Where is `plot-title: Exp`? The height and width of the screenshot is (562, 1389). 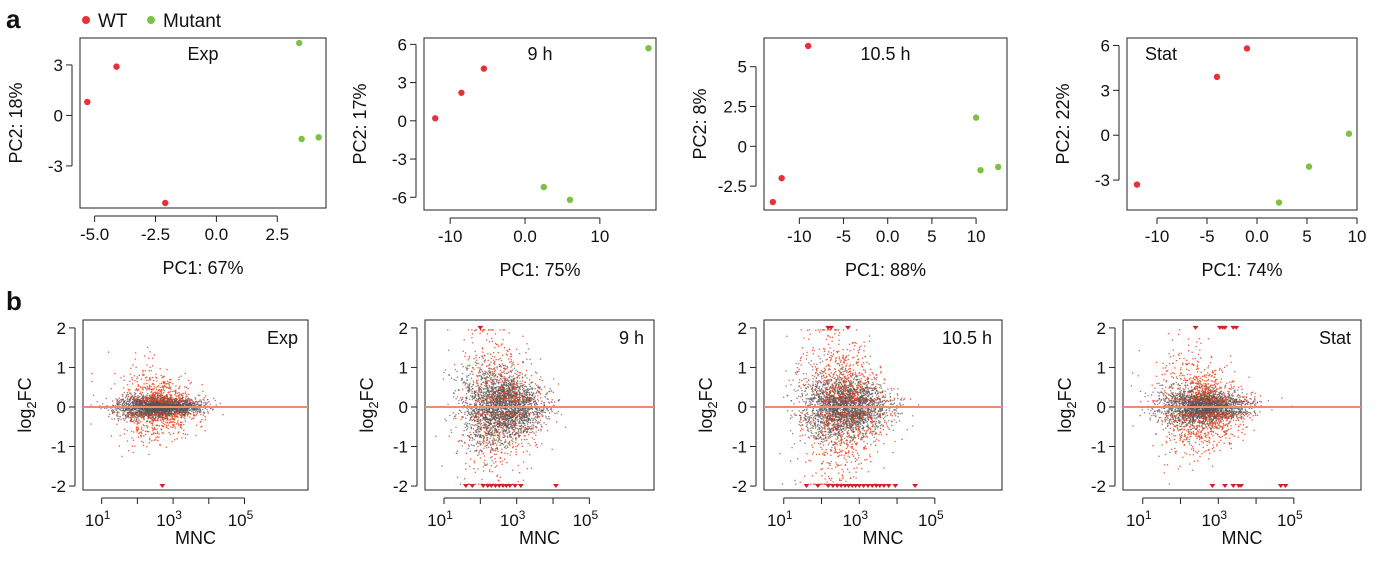 plot-title: Exp is located at coordinates (282, 338).